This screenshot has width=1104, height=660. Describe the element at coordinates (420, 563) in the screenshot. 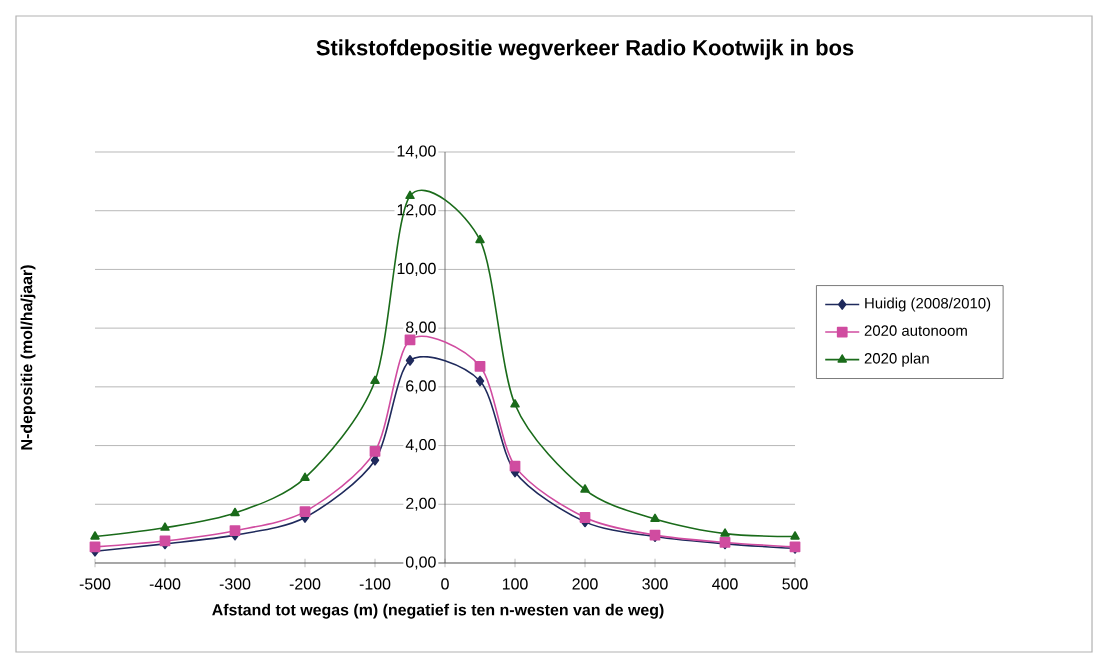

I see `y-tick-label: 0,00` at that location.